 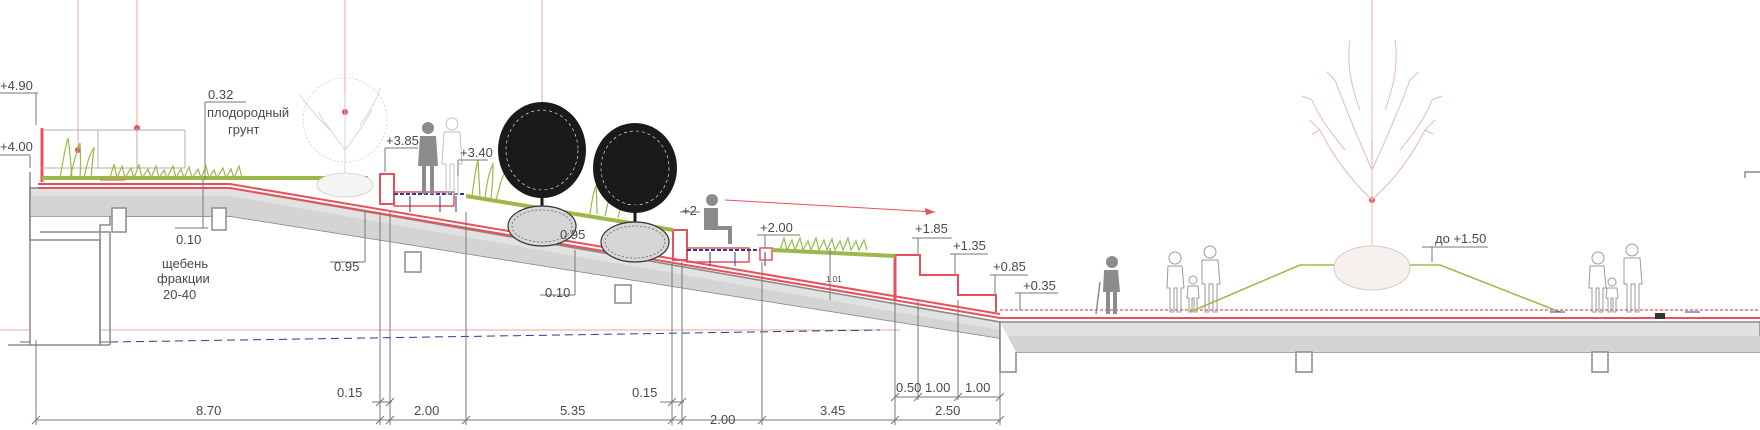 What do you see at coordinates (557, 292) in the screenshot?
I see `slab-thickness: 0.10` at bounding box center [557, 292].